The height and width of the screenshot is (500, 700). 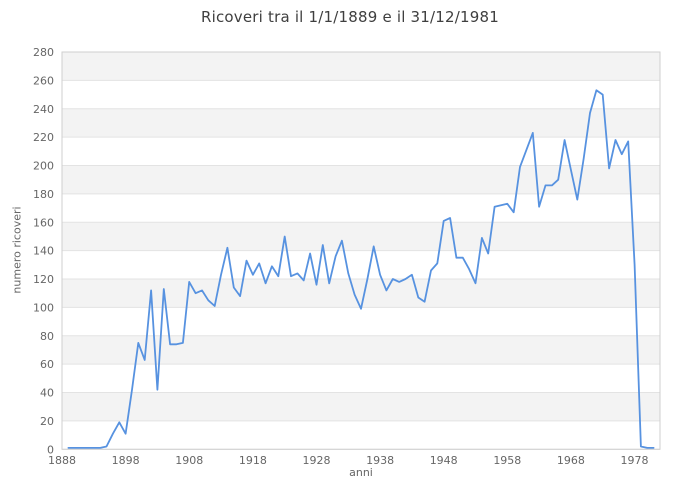 What do you see at coordinates (189, 460) in the screenshot?
I see `x-tick-label: 1908` at bounding box center [189, 460].